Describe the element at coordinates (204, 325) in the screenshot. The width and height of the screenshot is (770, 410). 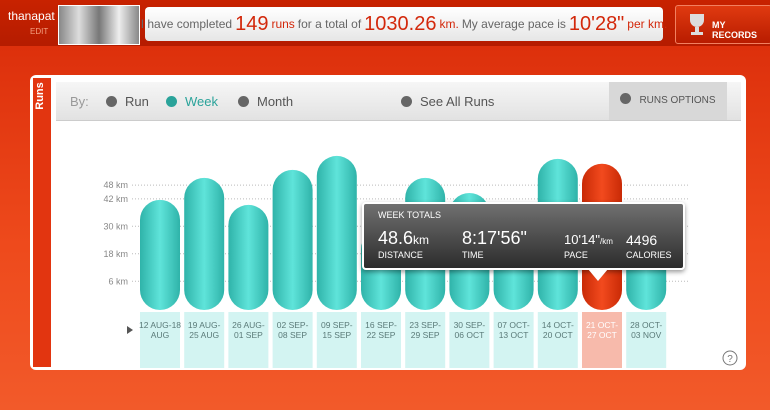
I see `x-tick-label: 19 AUG-` at that location.